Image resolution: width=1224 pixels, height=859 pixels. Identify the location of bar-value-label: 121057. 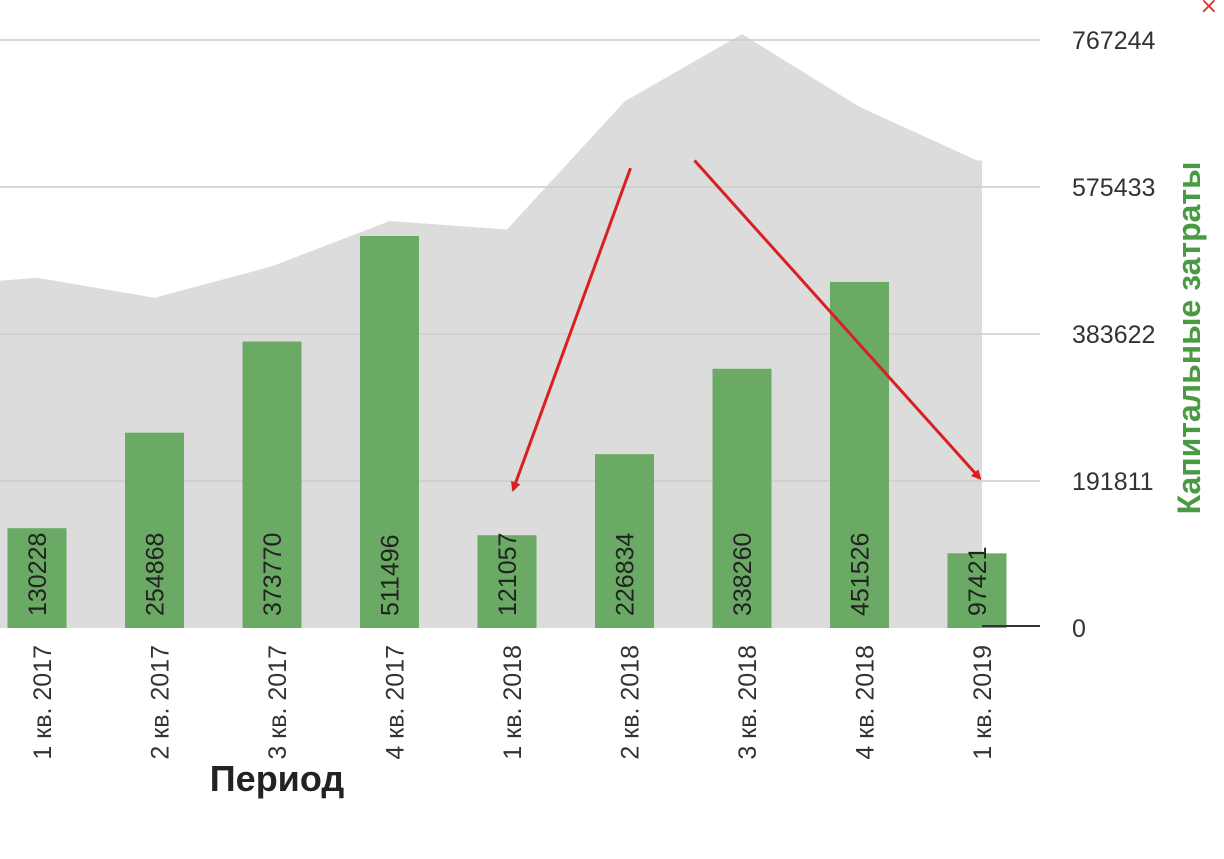
(508, 574).